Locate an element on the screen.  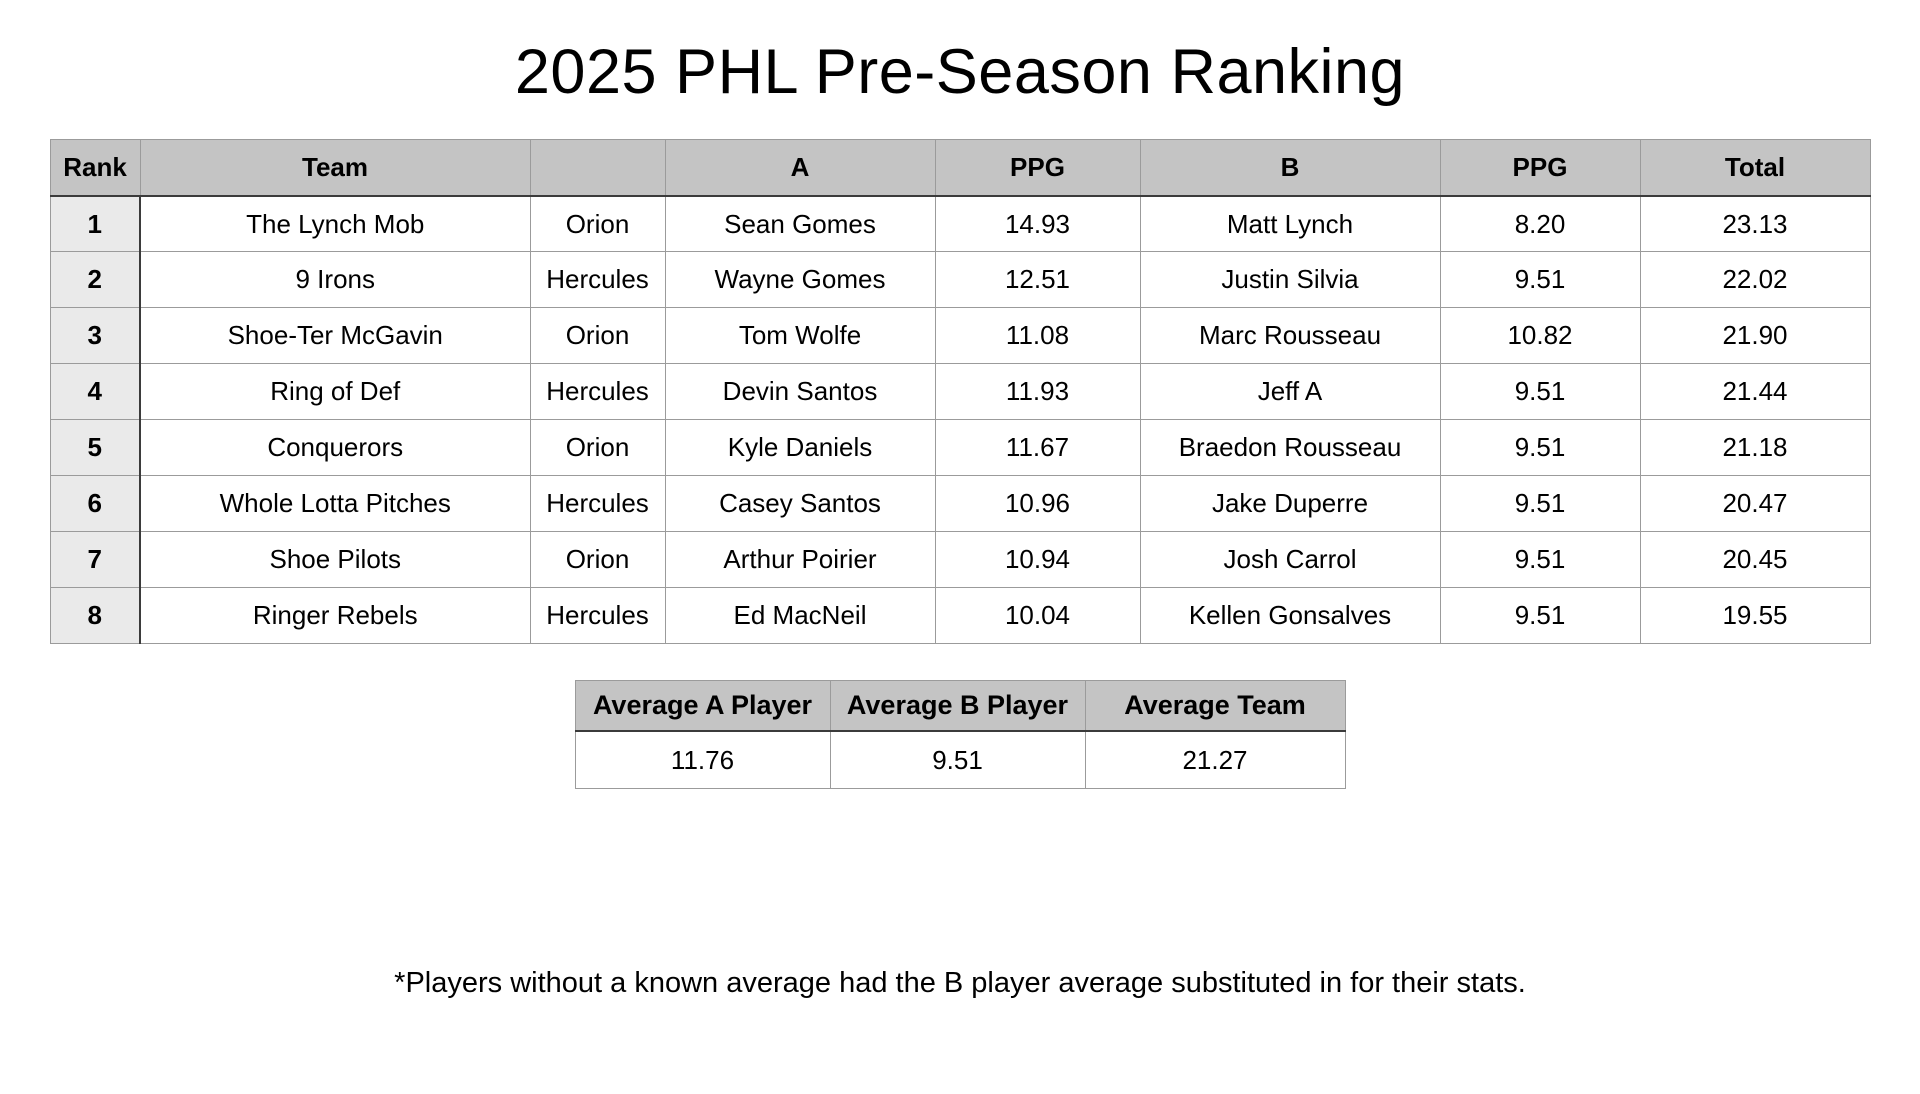
rank-cell: 1 is located at coordinates (95, 224).